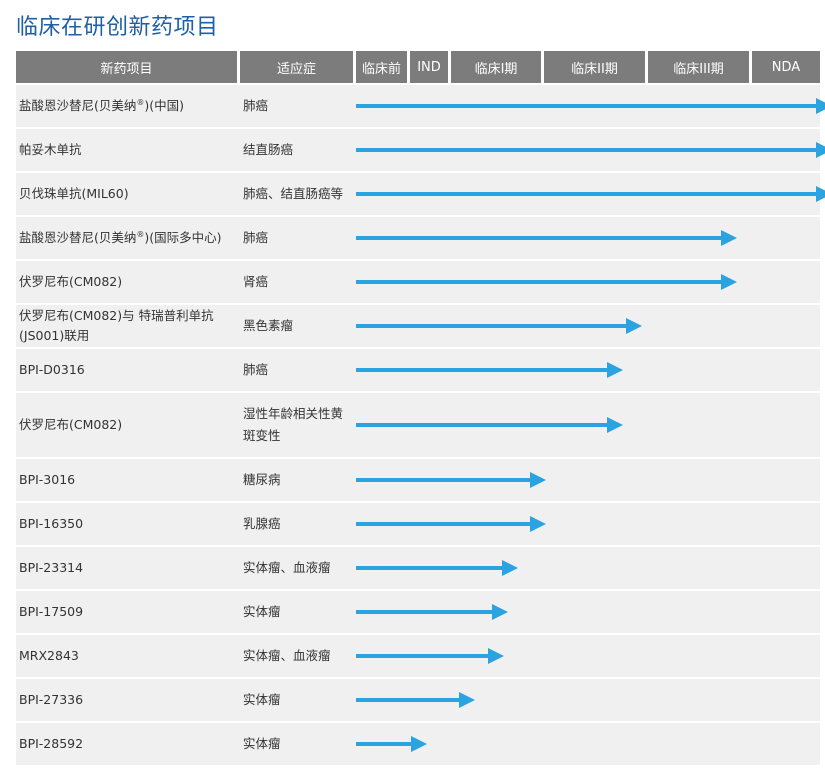 The width and height of the screenshot is (825, 780). I want to click on table-row: BPI-16350 乳腺癌, so click(418, 523).